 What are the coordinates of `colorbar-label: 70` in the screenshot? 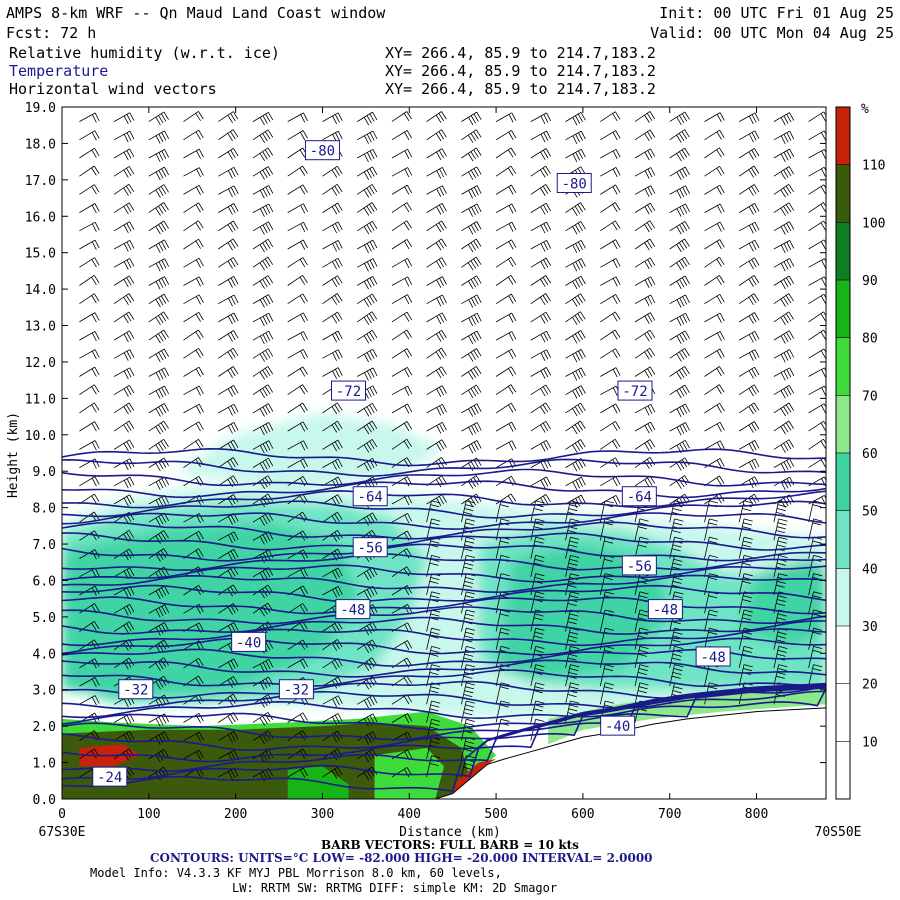 It's located at (870, 396).